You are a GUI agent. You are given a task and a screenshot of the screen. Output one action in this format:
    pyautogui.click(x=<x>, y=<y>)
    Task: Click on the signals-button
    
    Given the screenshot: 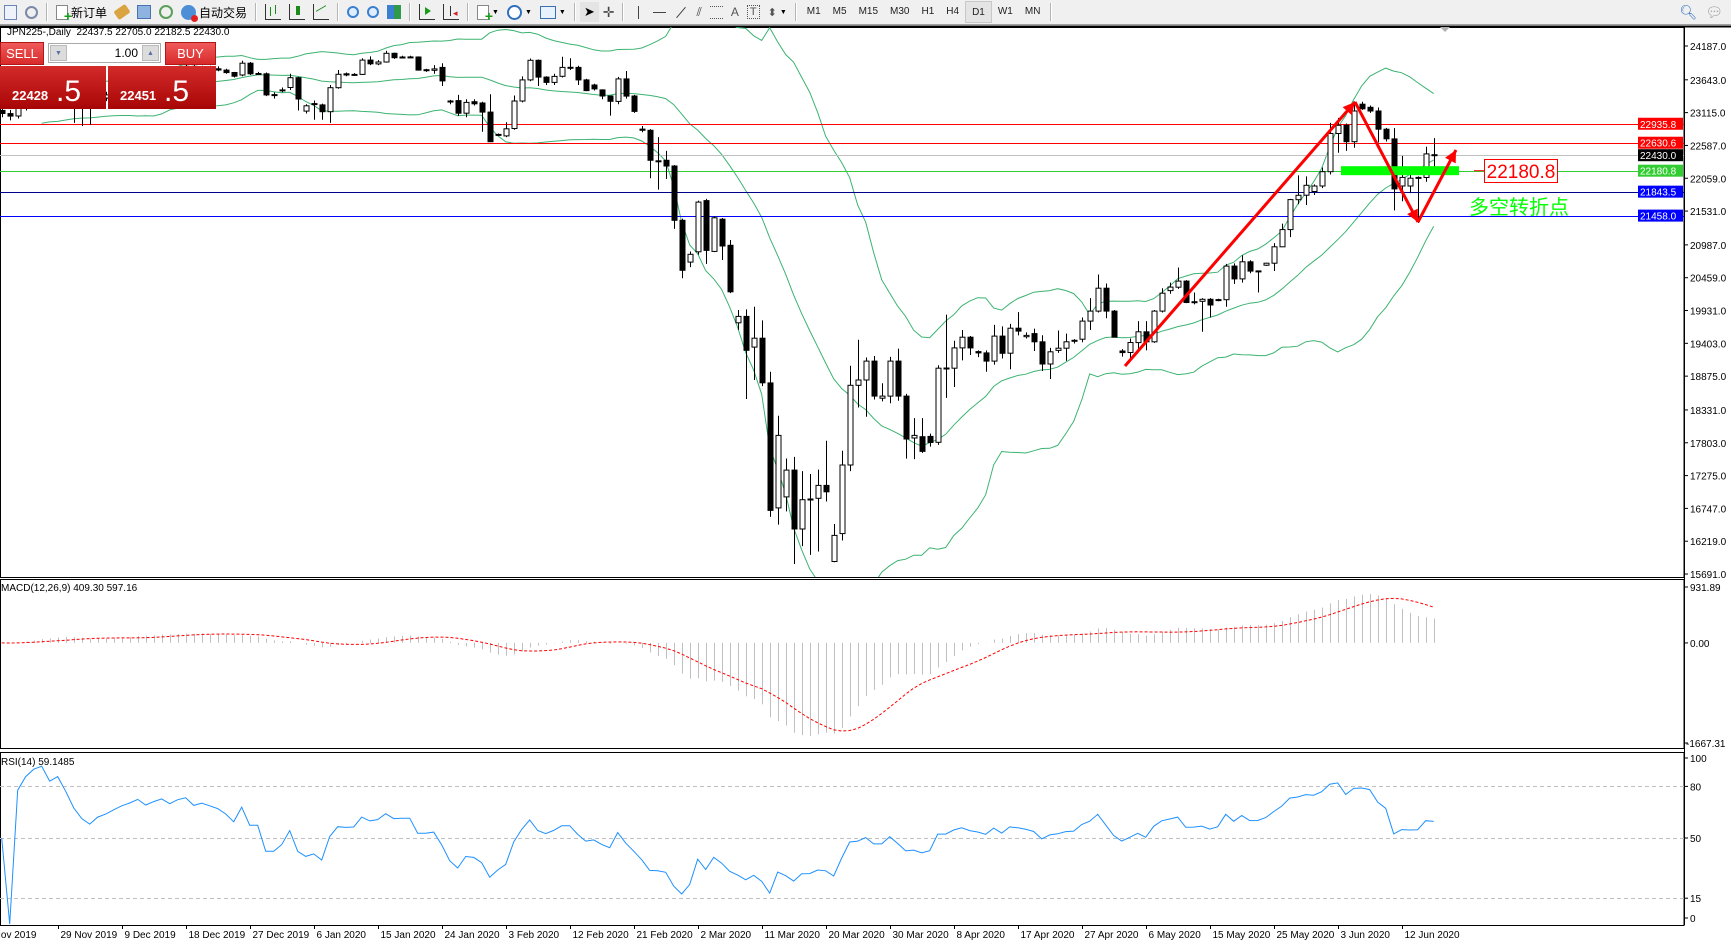 What is the action you would take?
    pyautogui.click(x=166, y=12)
    